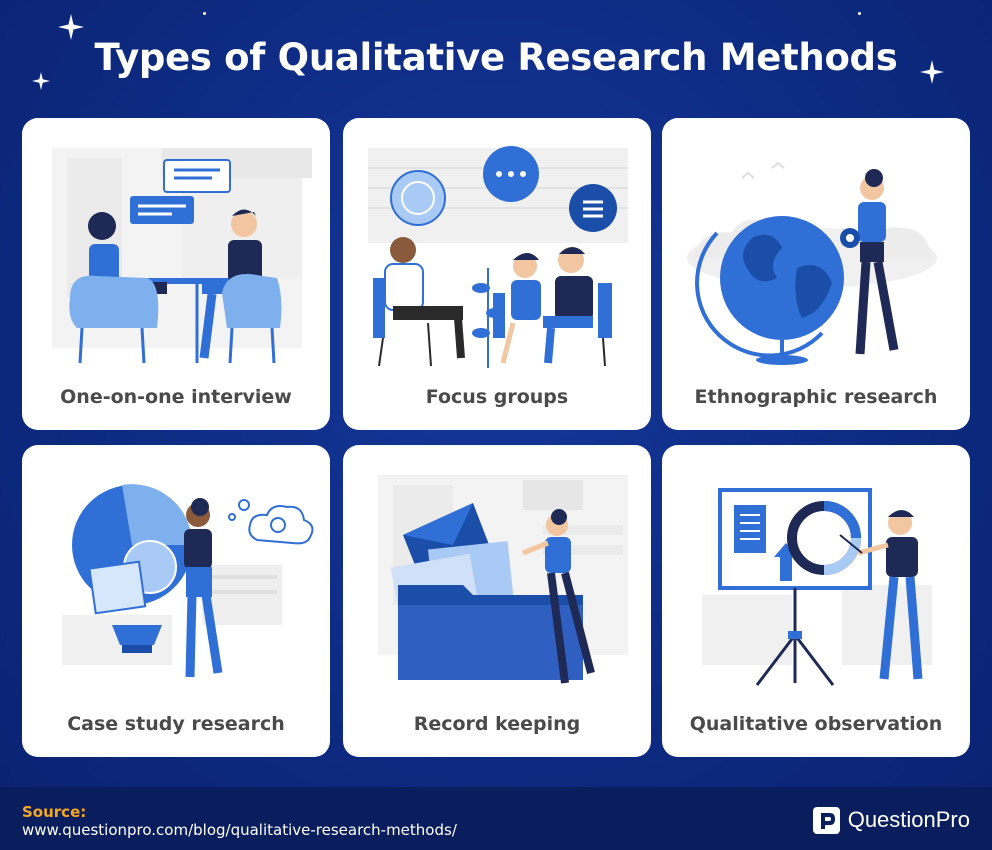 Image resolution: width=992 pixels, height=850 pixels. What do you see at coordinates (503, 579) in the screenshot?
I see `folder-illustration-icon` at bounding box center [503, 579].